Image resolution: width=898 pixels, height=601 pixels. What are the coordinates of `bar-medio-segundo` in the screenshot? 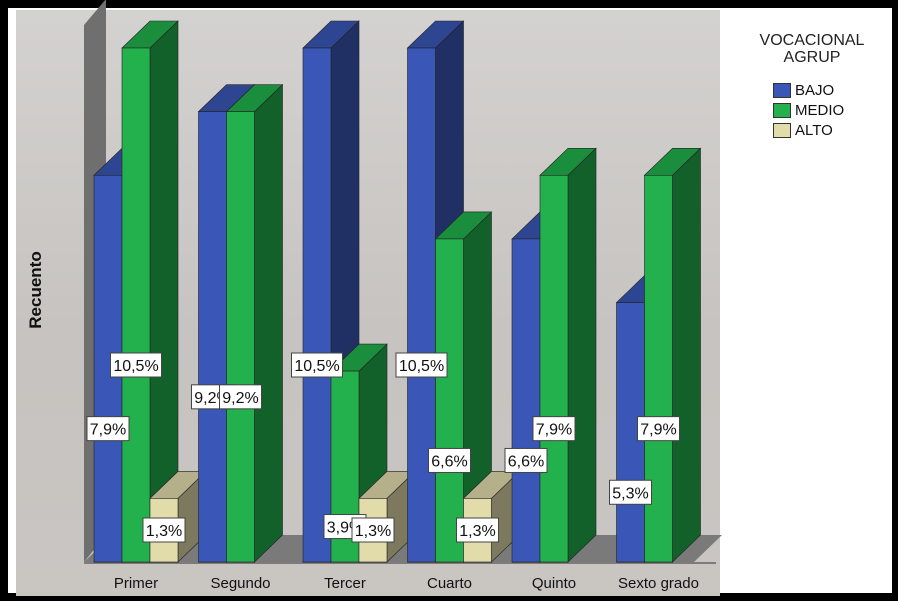 It's located at (254, 323).